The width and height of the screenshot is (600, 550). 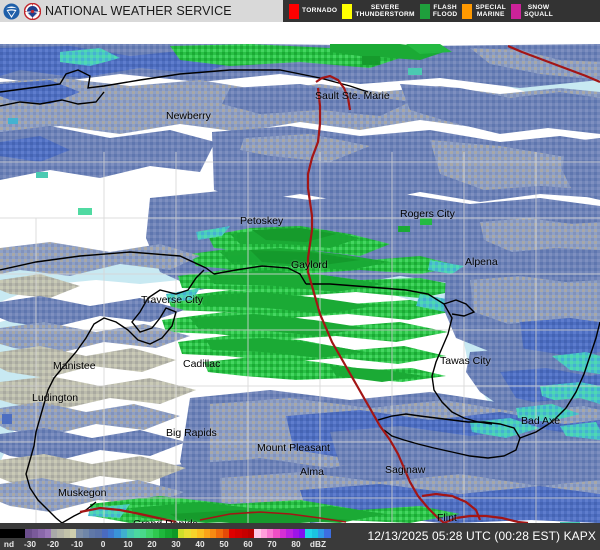 What do you see at coordinates (128, 544) in the screenshot?
I see `dbz-scale-tick-label: 10` at bounding box center [128, 544].